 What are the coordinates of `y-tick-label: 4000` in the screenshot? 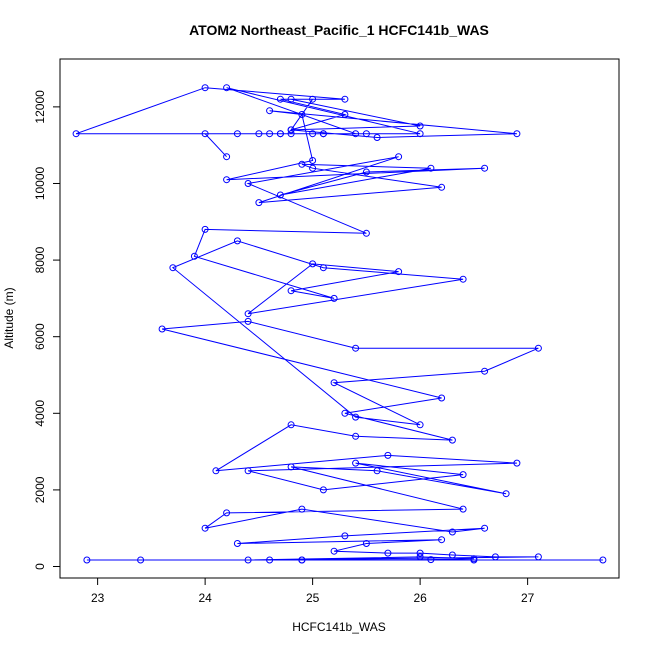 It's located at (40, 413).